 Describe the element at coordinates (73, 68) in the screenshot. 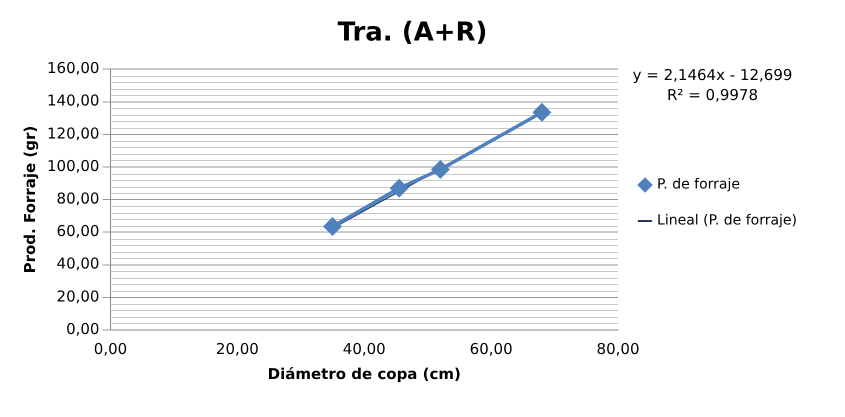

I see `y-tick-label: 160,00` at that location.